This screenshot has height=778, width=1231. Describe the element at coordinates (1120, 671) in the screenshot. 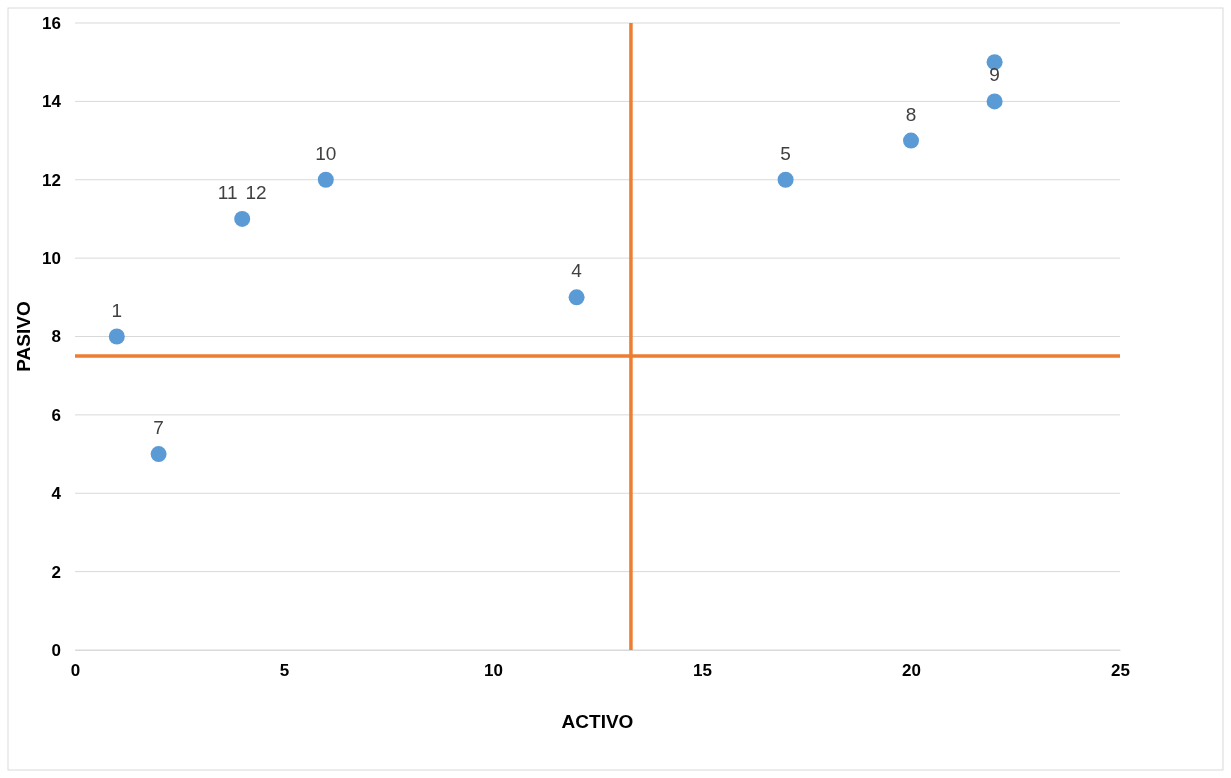

I see `x-tick-label: 25` at that location.